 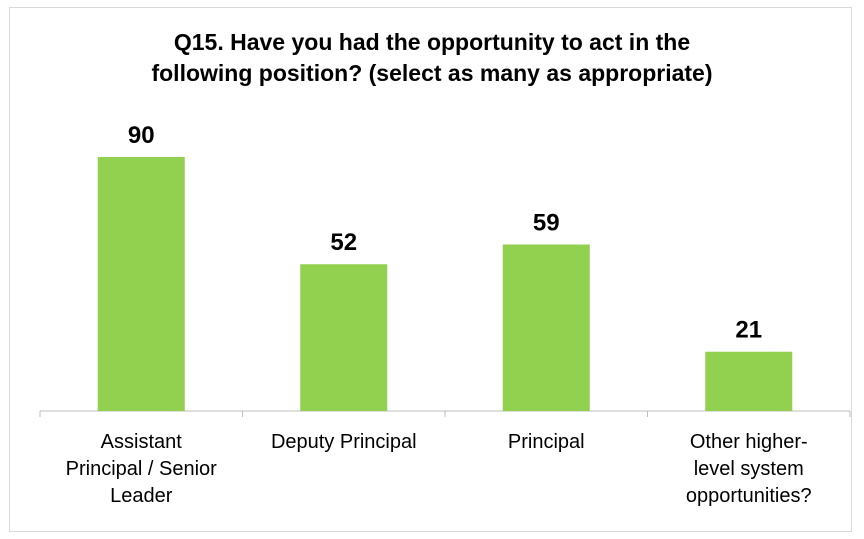 I want to click on data-label-3: 59, so click(x=546, y=222).